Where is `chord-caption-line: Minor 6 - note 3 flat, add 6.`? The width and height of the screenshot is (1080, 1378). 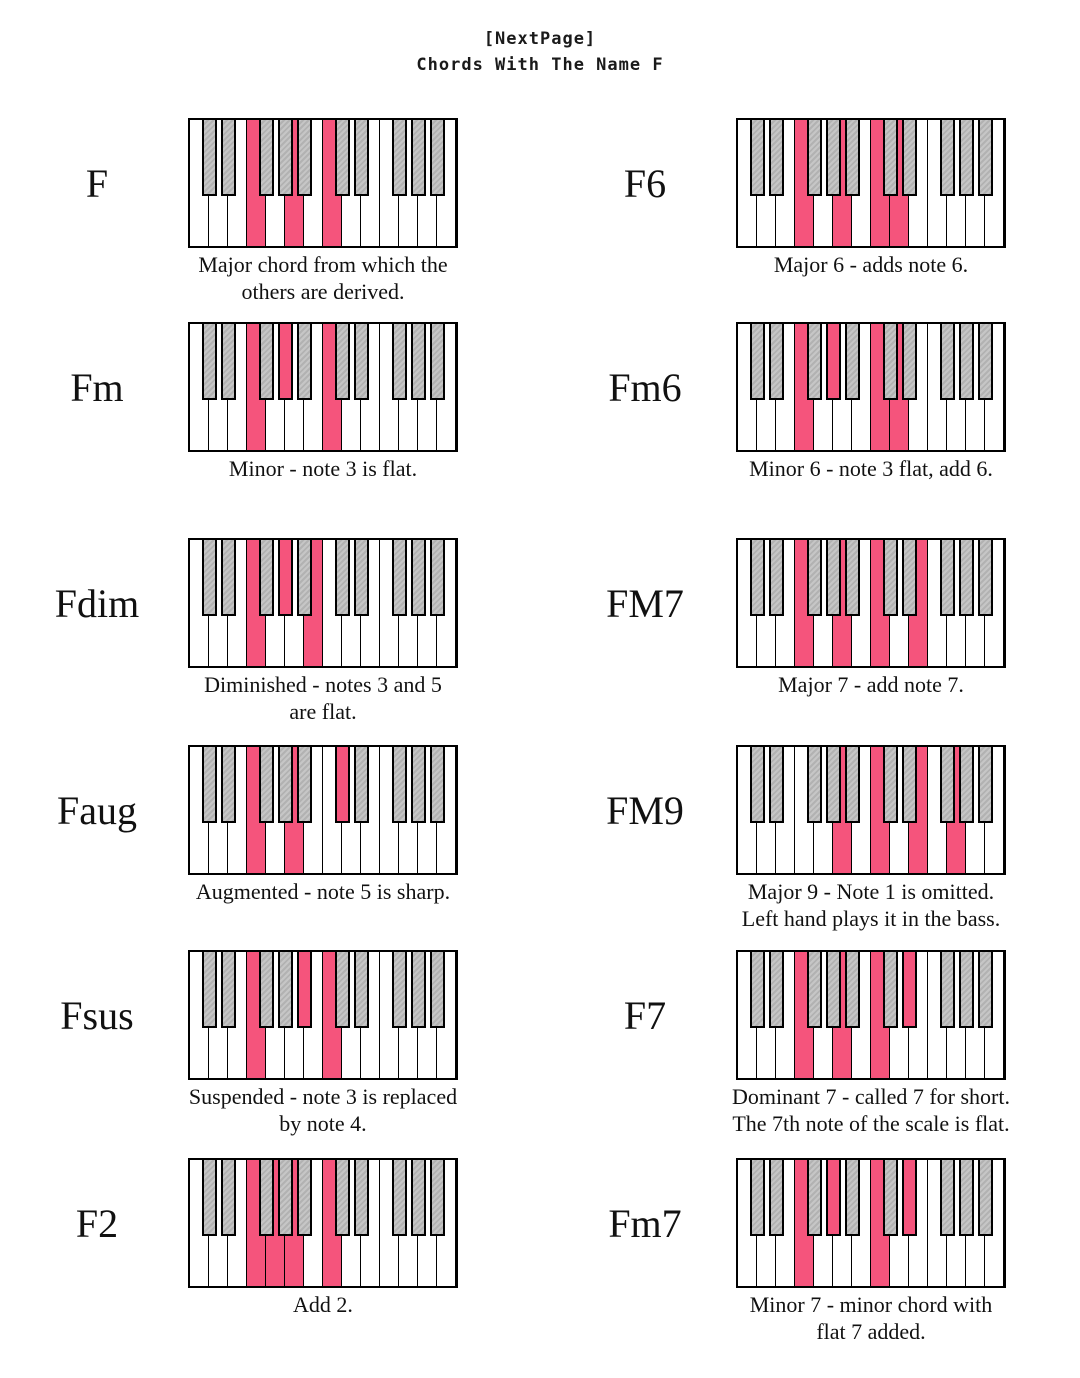 chord-caption-line: Minor 6 - note 3 flat, add 6. is located at coordinates (871, 468).